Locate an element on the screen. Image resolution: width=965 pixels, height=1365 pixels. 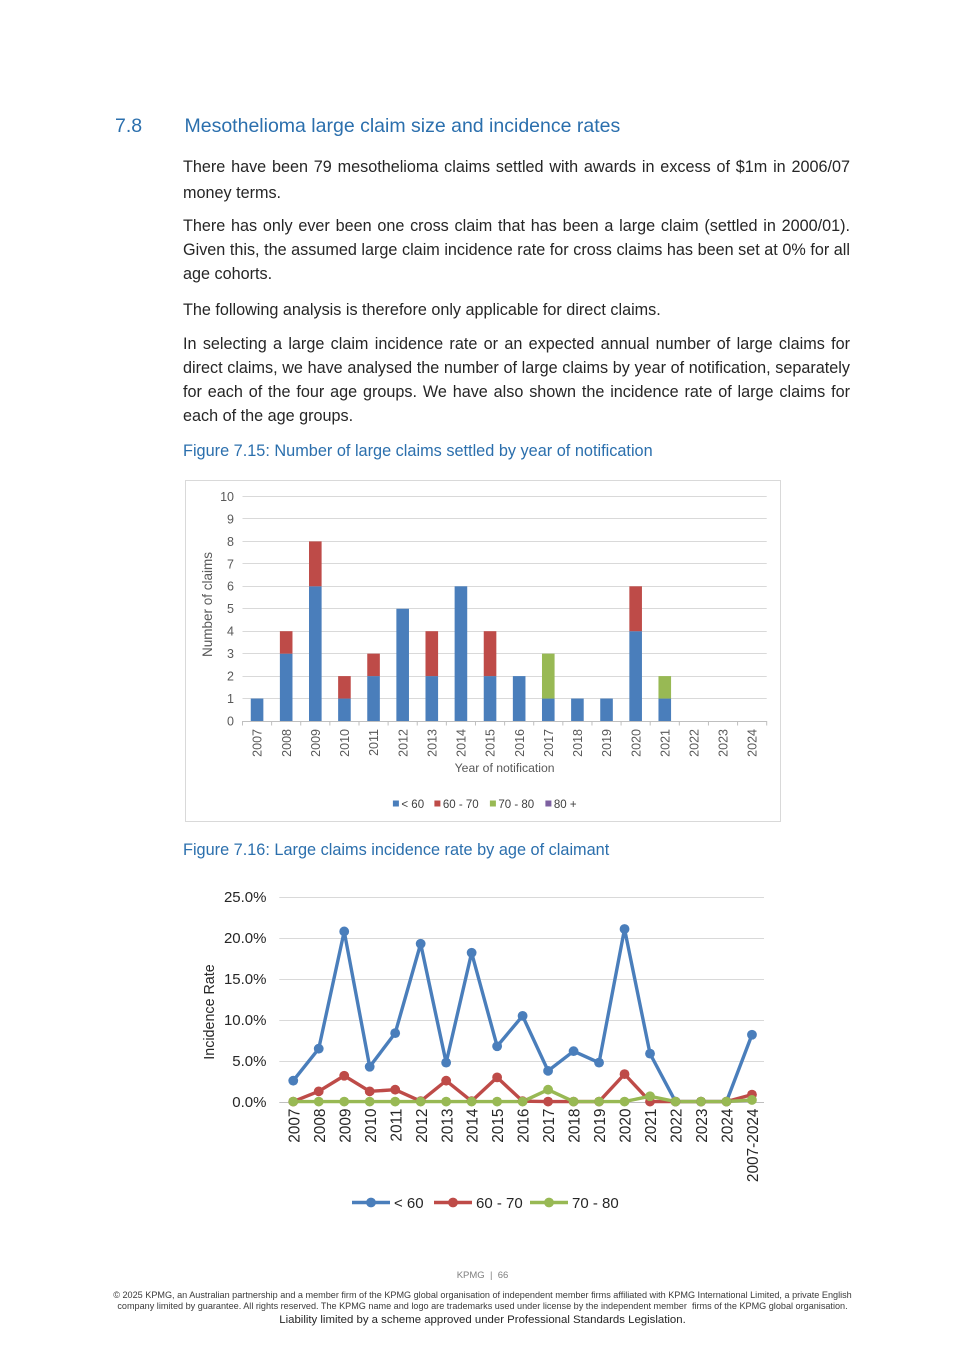
svg-text: 6 is located at coordinates (230, 587).